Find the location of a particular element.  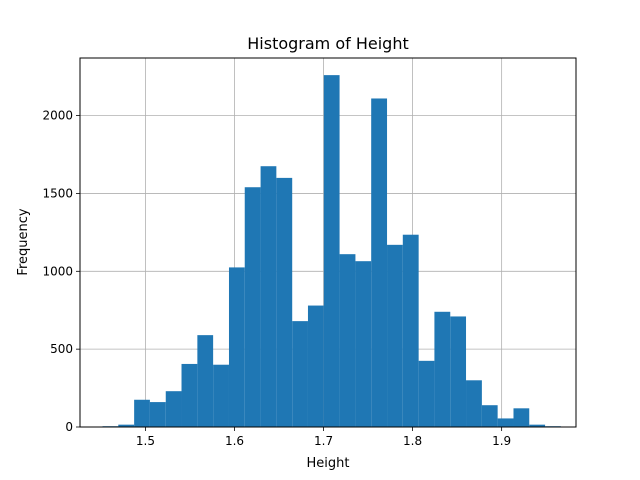

x-axis-ticks: 1.5 1.6 1.7 1.8 1.9 is located at coordinates (323, 437).